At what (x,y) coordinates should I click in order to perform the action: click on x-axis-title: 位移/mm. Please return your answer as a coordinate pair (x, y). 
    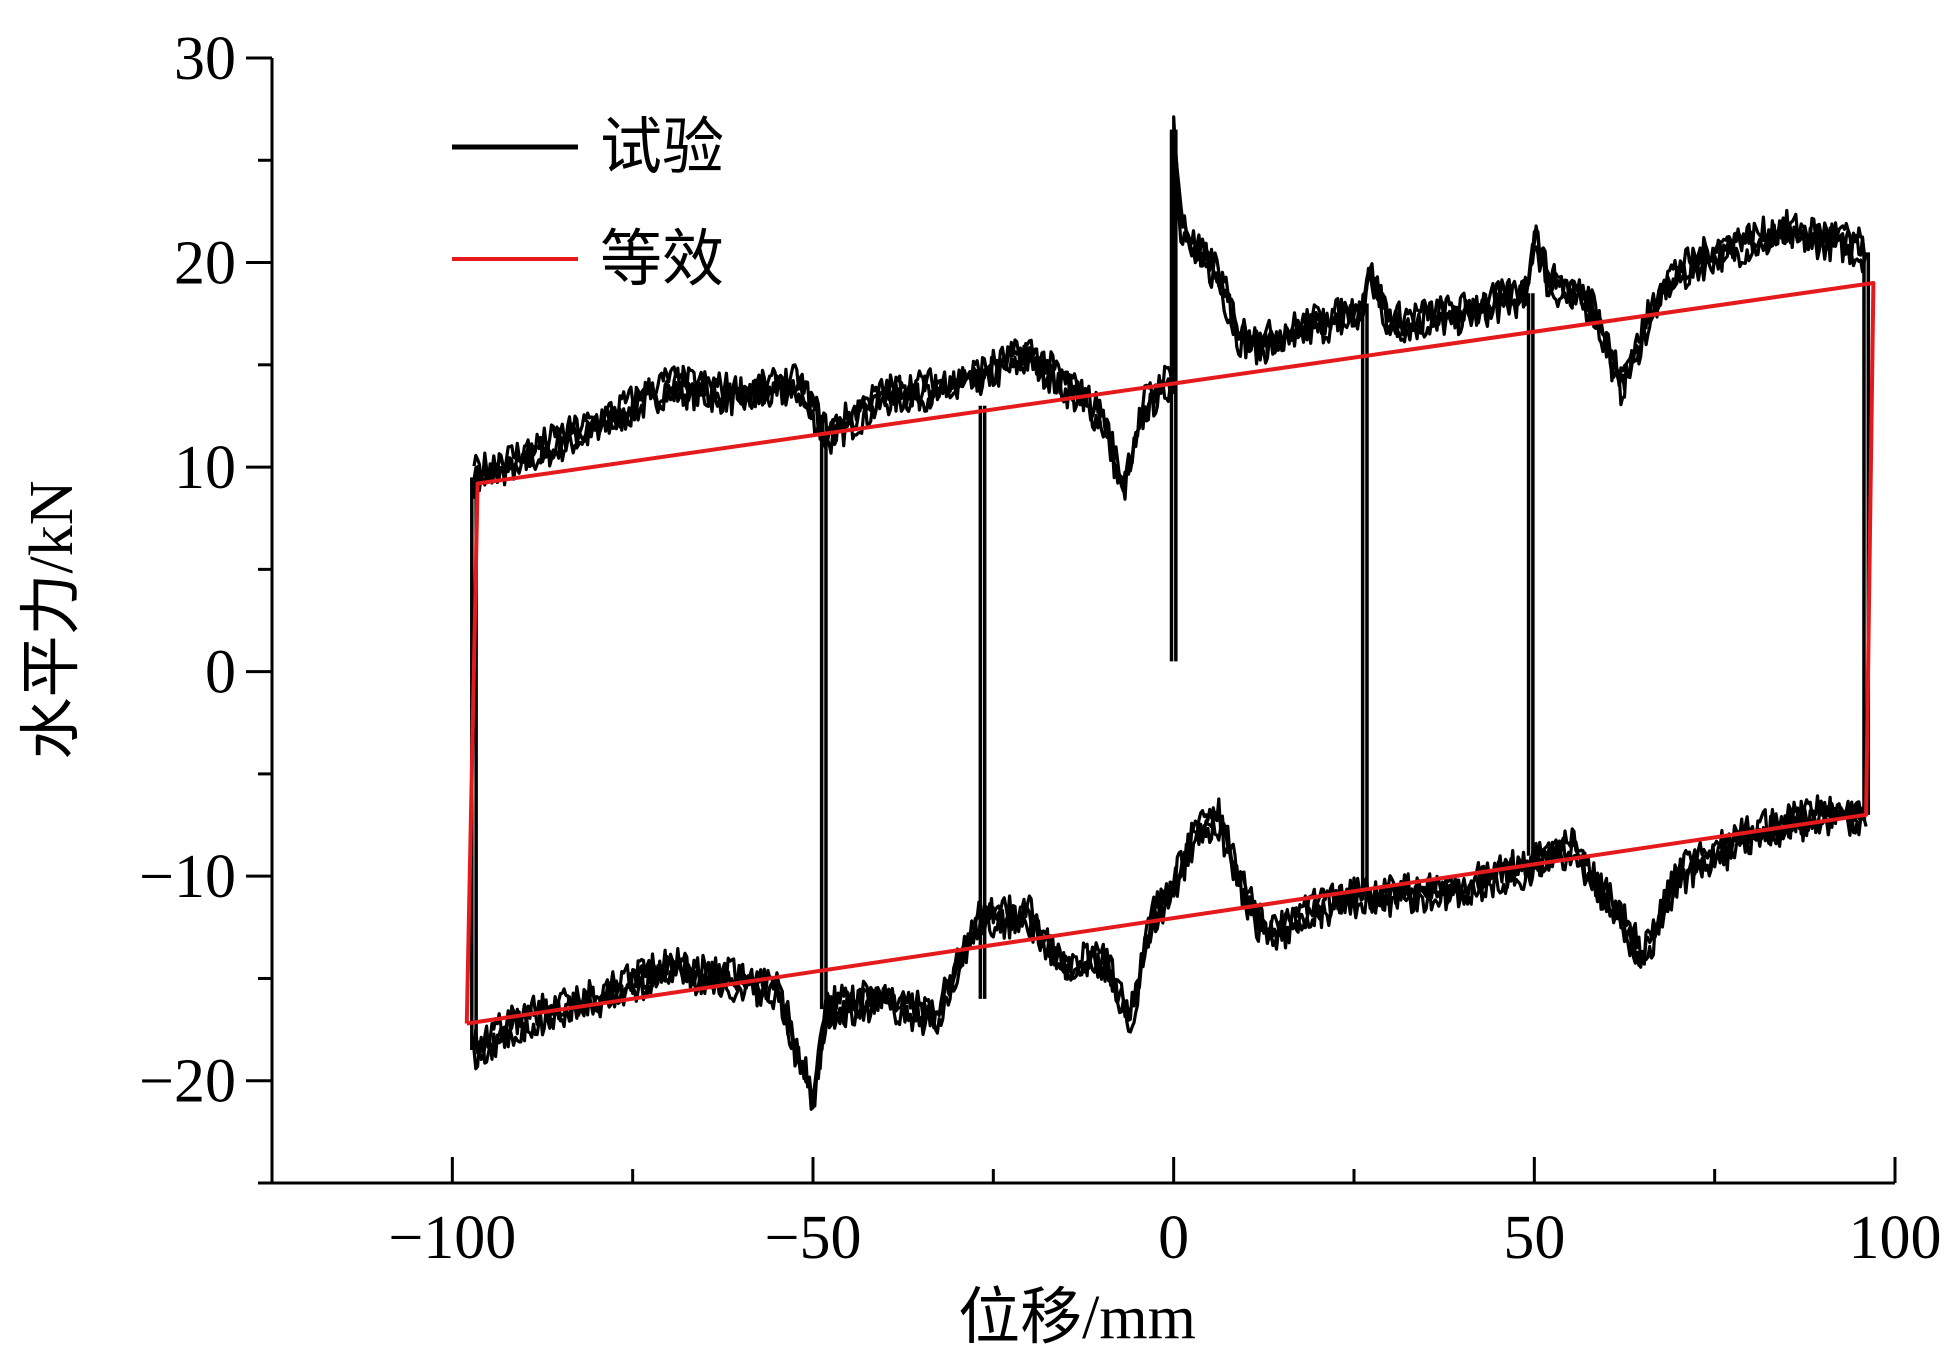
    Looking at the image, I should click on (1077, 1318).